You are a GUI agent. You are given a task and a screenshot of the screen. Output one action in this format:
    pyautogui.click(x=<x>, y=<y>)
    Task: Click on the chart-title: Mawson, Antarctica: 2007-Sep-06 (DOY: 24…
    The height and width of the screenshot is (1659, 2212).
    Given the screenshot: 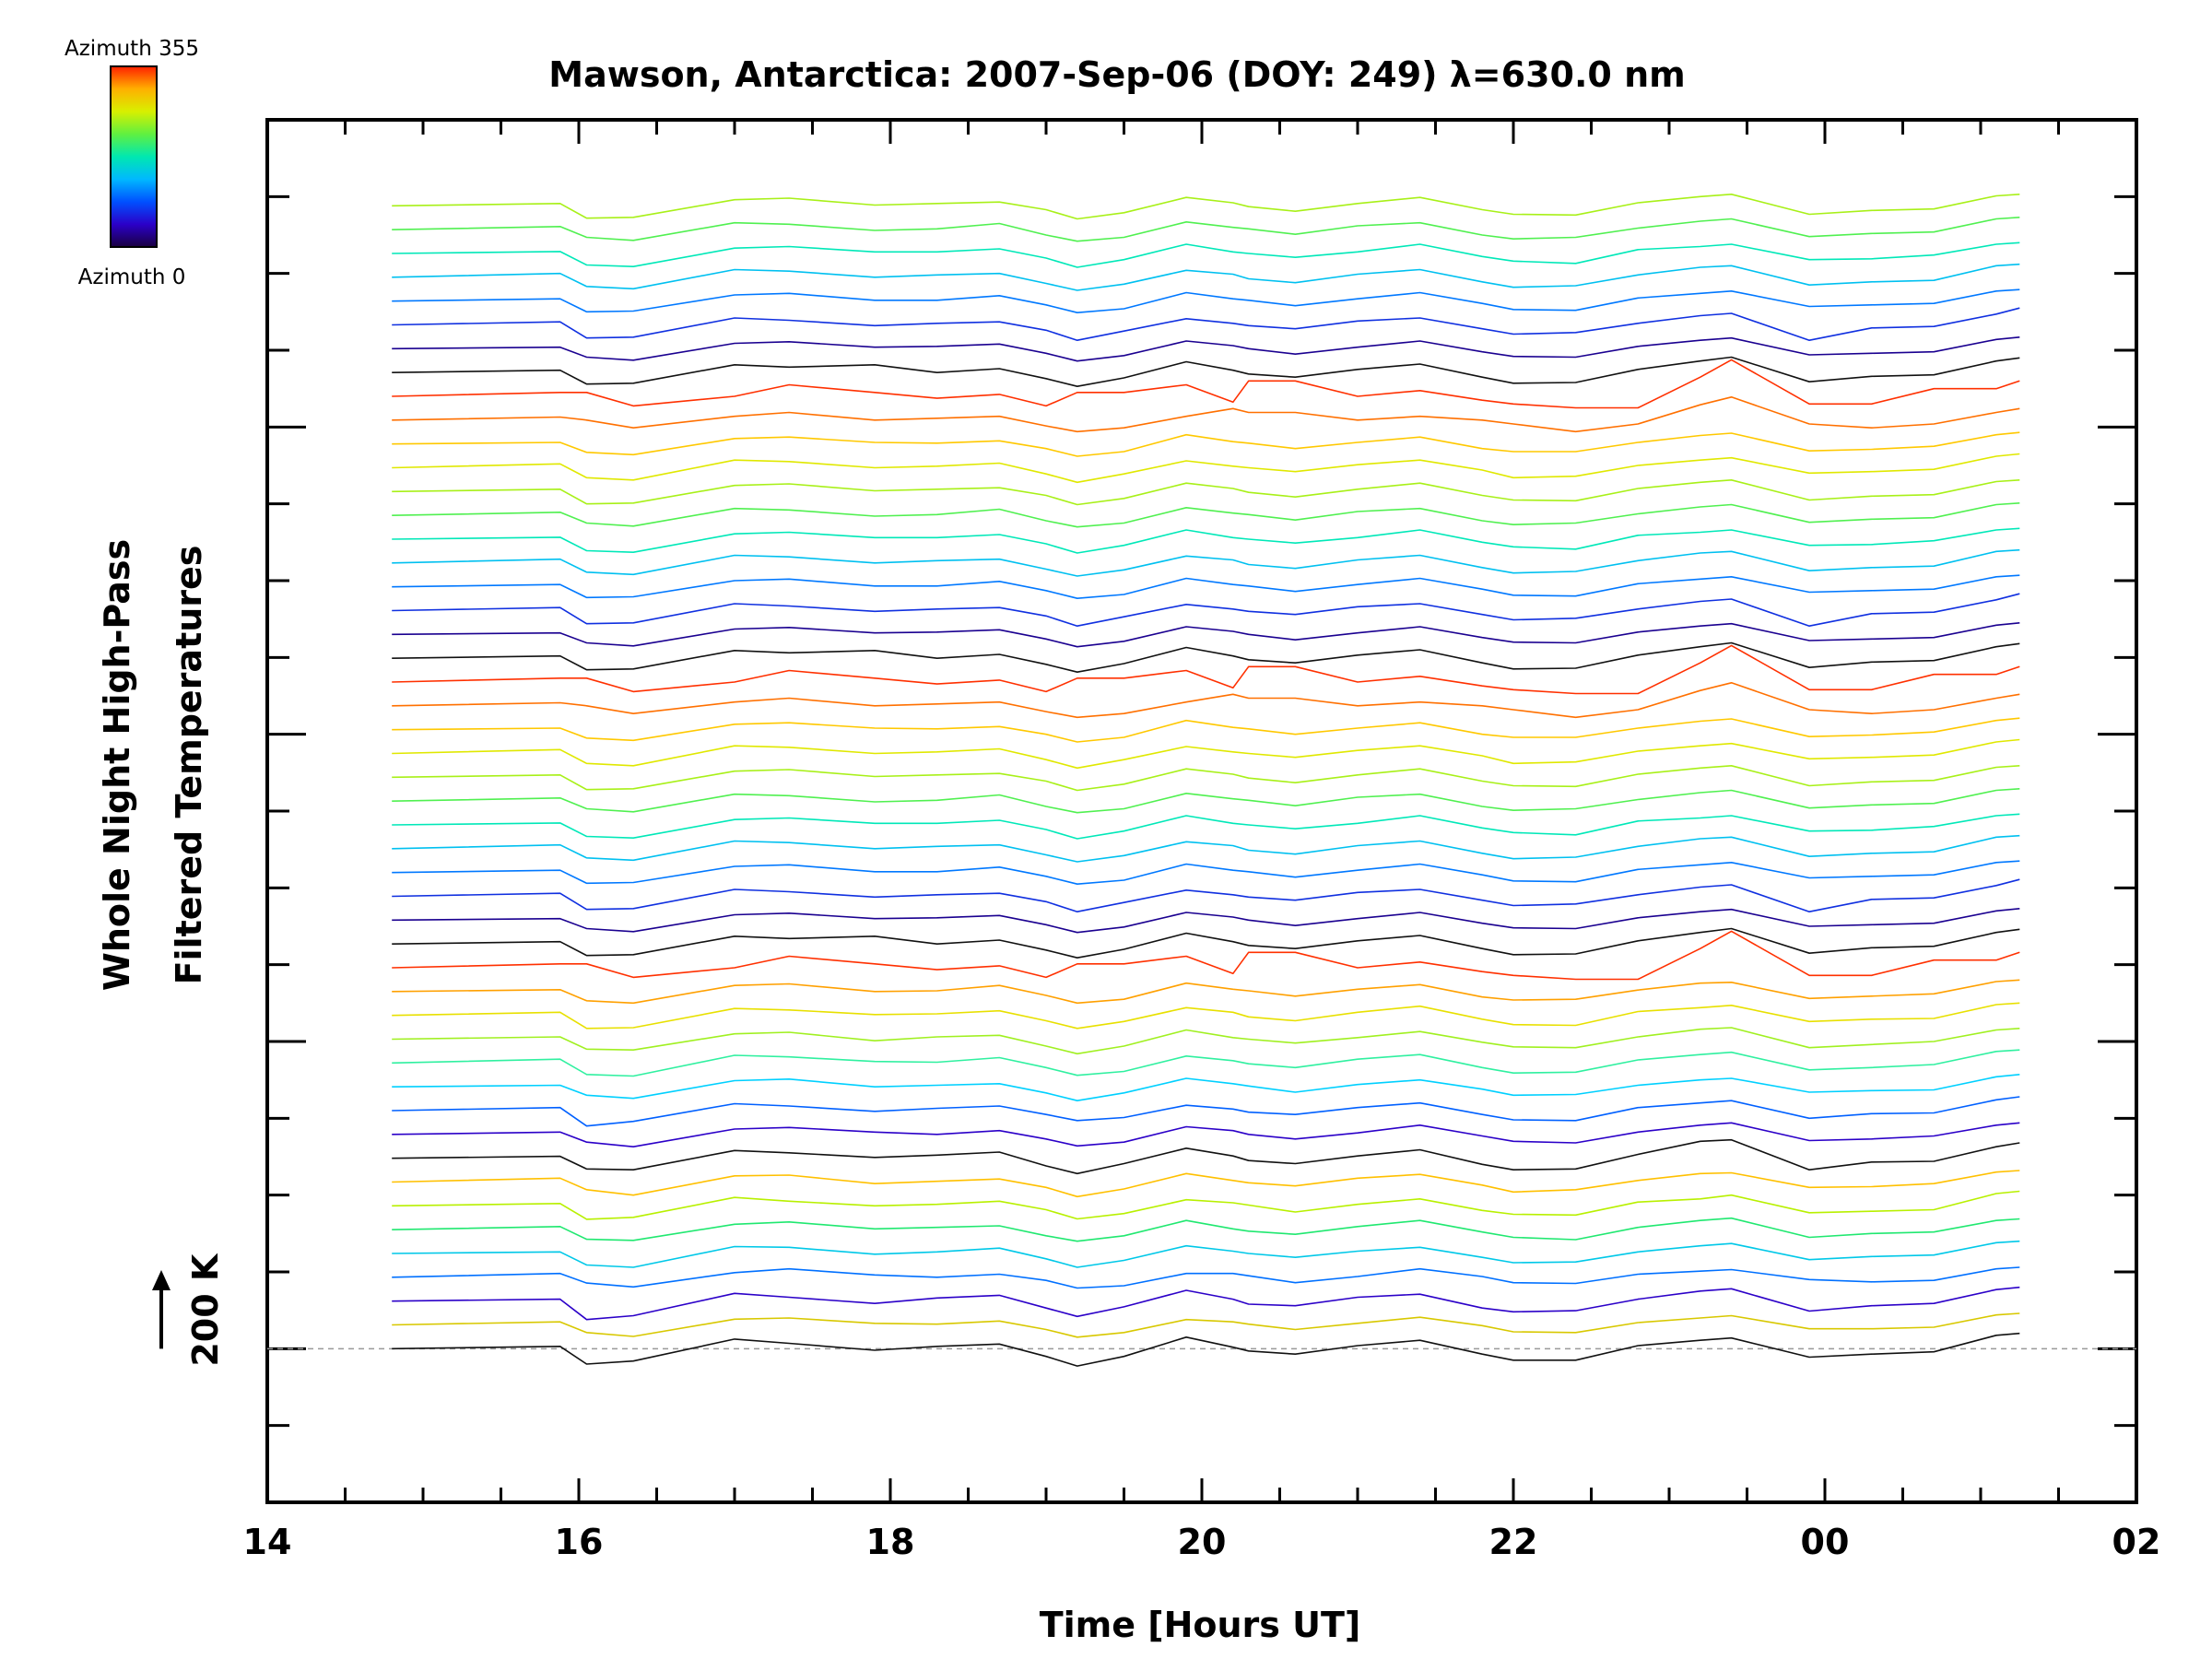 What is the action you would take?
    pyautogui.click(x=1116, y=74)
    